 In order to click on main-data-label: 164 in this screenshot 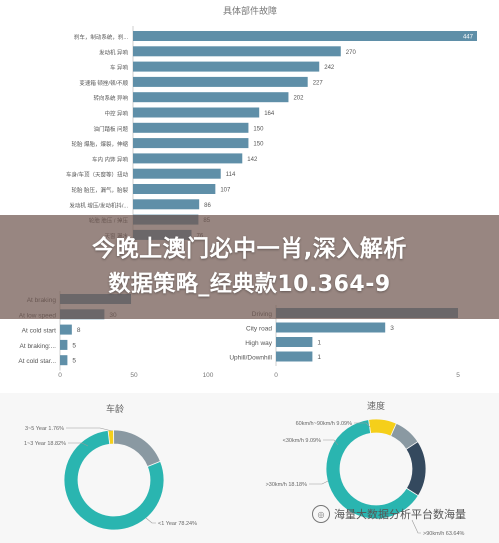, I will do `click(269, 114)`.